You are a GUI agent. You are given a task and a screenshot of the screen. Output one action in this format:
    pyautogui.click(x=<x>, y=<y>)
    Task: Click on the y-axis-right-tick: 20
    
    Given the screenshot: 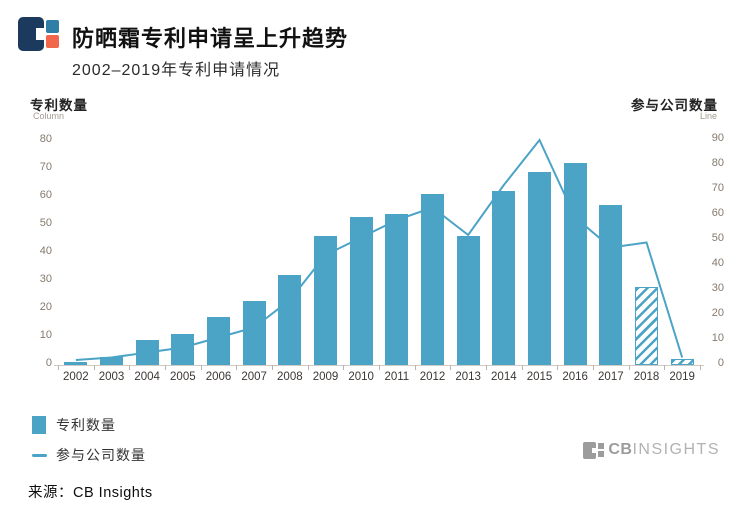 What is the action you would take?
    pyautogui.click(x=717, y=313)
    